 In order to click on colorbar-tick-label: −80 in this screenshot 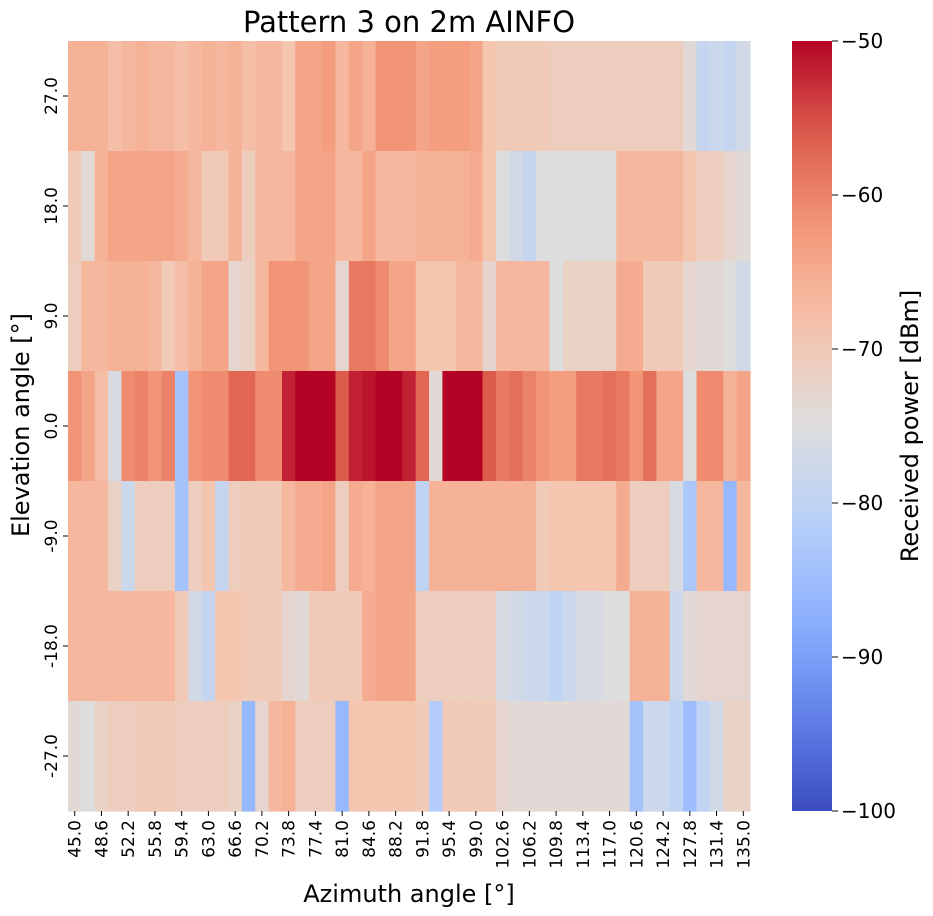, I will do `click(862, 503)`.